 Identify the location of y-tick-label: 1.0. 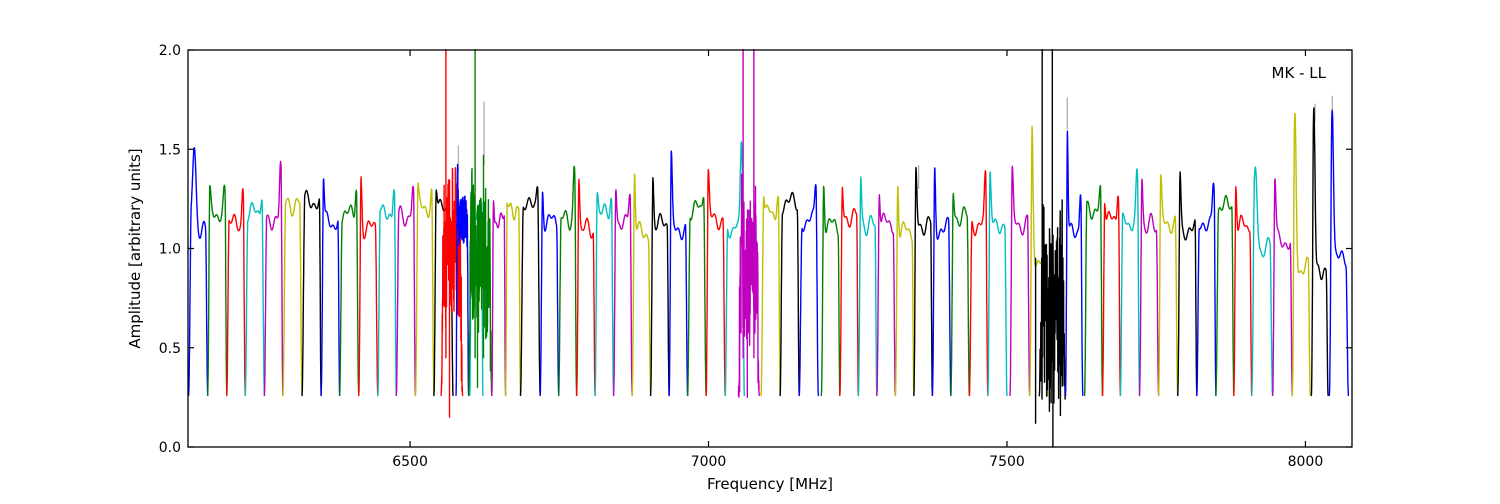
(170, 250).